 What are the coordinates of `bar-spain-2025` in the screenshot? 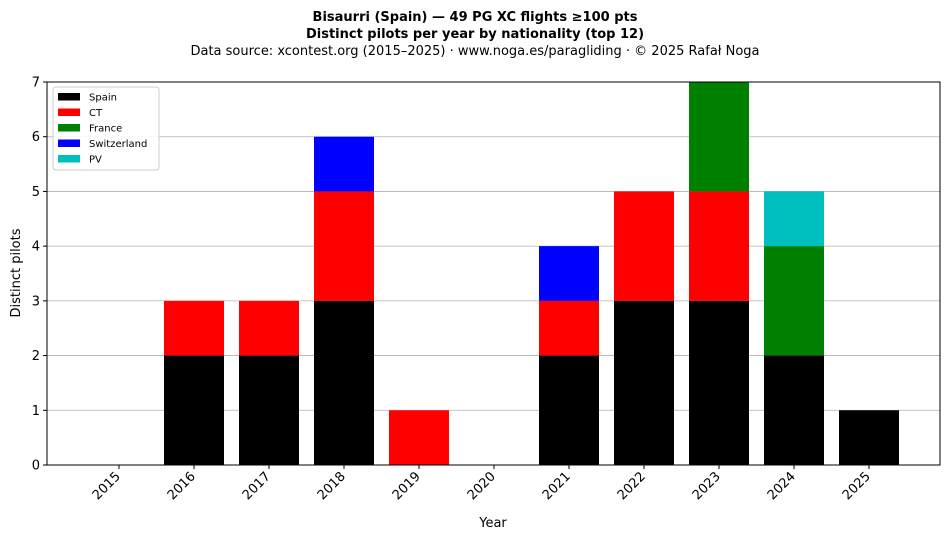 It's located at (869, 437).